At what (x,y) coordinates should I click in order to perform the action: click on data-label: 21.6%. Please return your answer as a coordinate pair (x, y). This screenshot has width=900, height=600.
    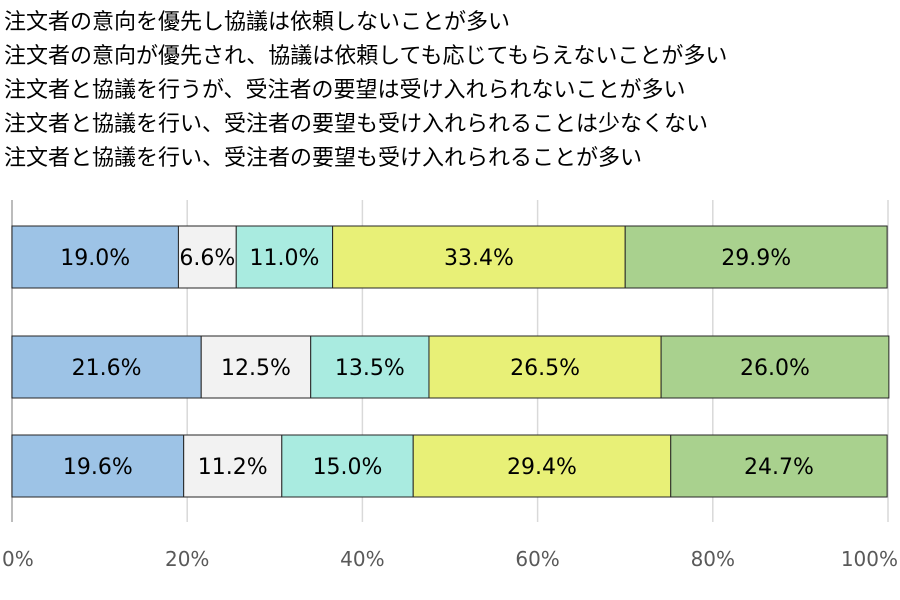
    Looking at the image, I should click on (107, 368).